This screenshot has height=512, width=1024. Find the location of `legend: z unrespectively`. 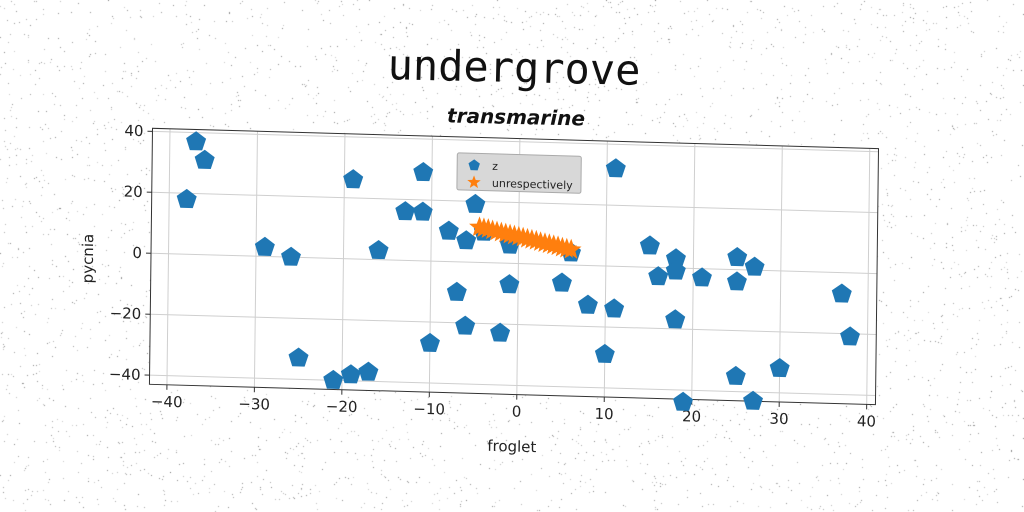

legend: z unrespectively is located at coordinates (519, 173).